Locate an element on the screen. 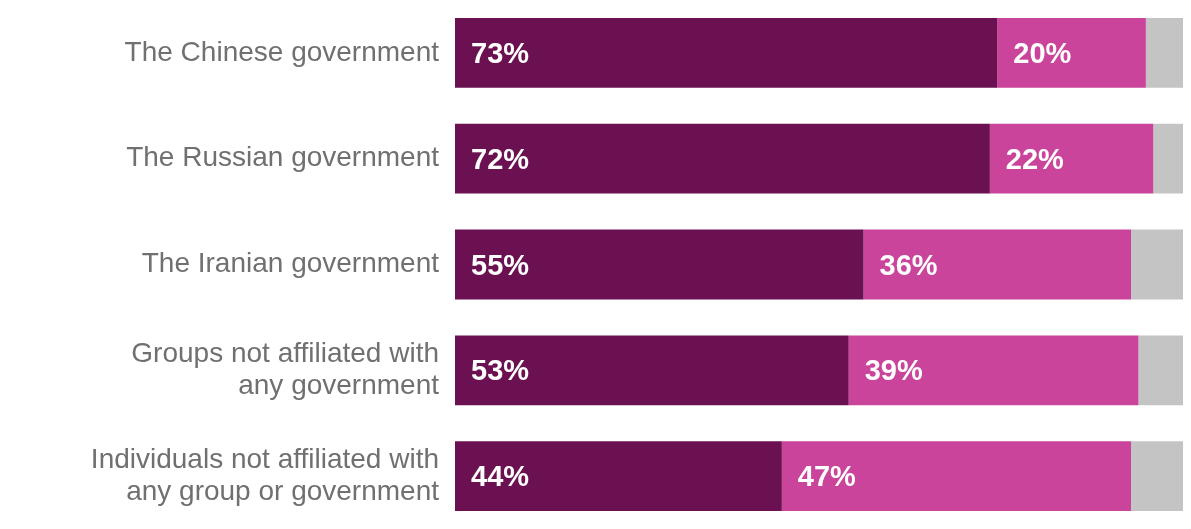  data-label: 39% is located at coordinates (893, 370).